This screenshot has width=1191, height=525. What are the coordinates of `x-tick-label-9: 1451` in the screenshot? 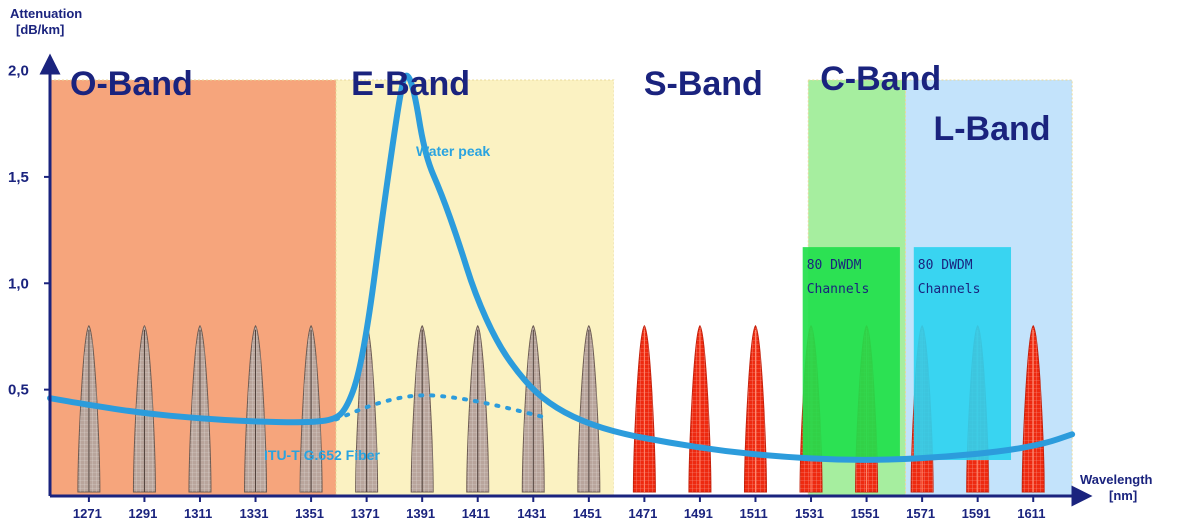 It's located at (587, 513).